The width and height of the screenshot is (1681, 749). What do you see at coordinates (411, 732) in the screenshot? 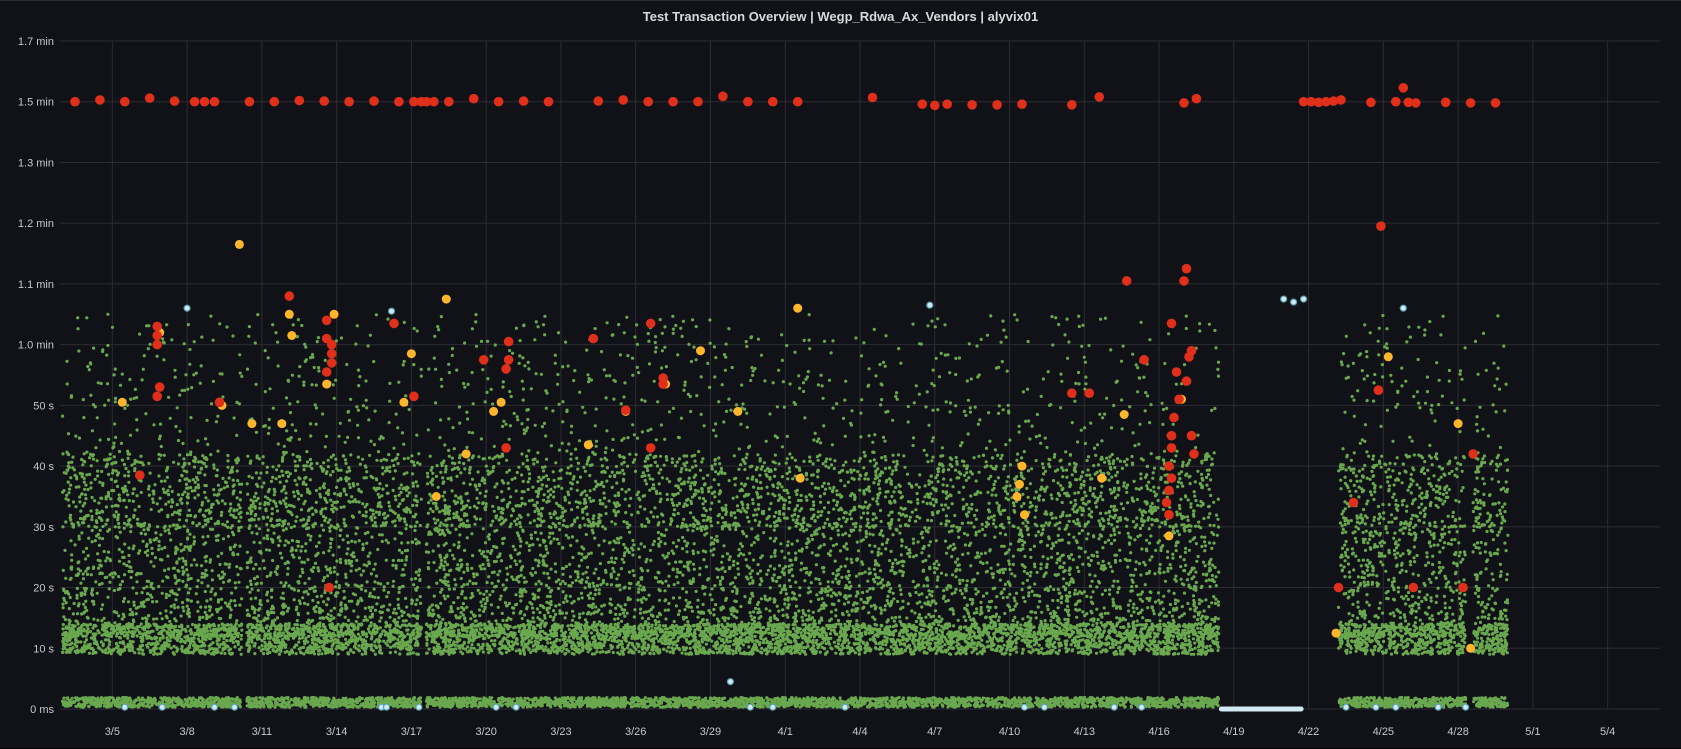
I see `x-tick-label: 3/17` at bounding box center [411, 732].